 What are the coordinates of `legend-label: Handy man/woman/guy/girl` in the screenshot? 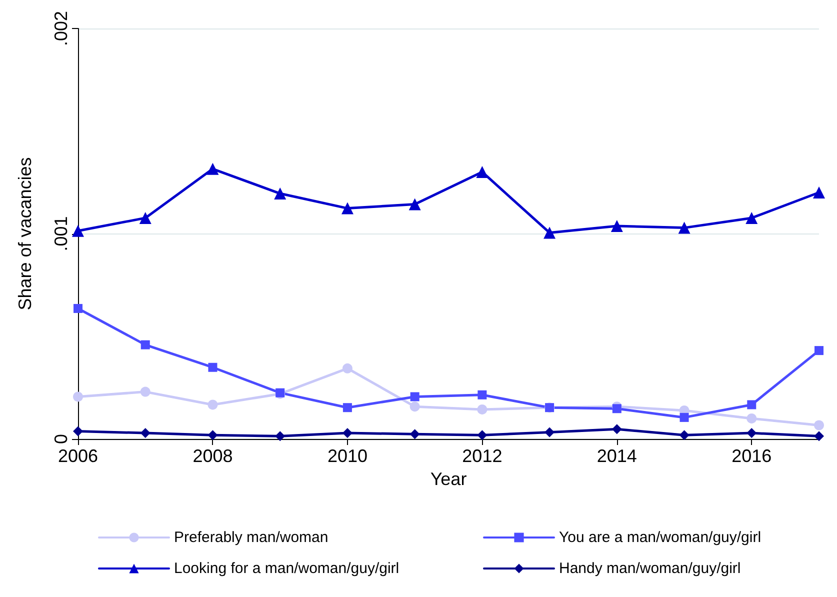 It's located at (650, 568).